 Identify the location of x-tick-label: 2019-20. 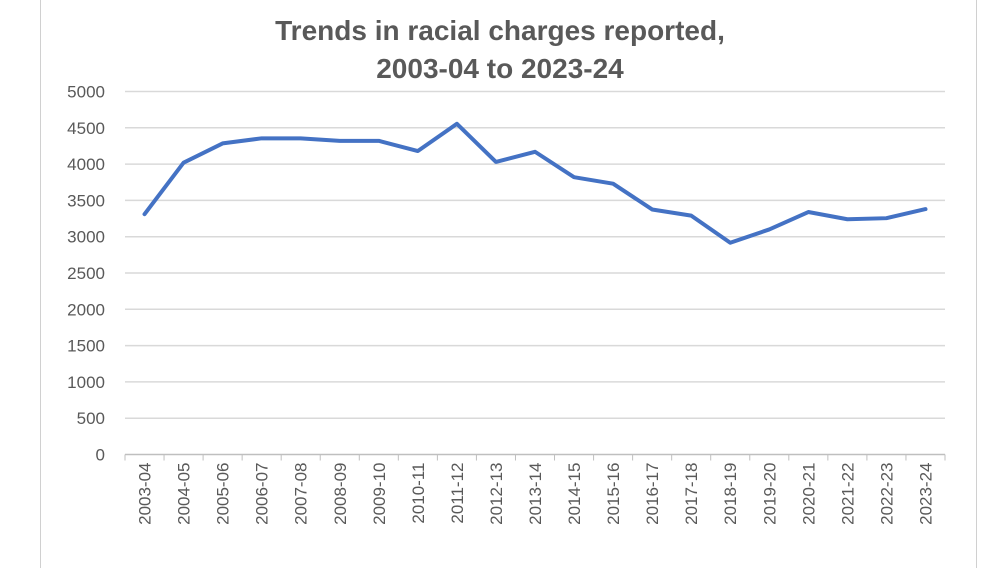
(769, 494).